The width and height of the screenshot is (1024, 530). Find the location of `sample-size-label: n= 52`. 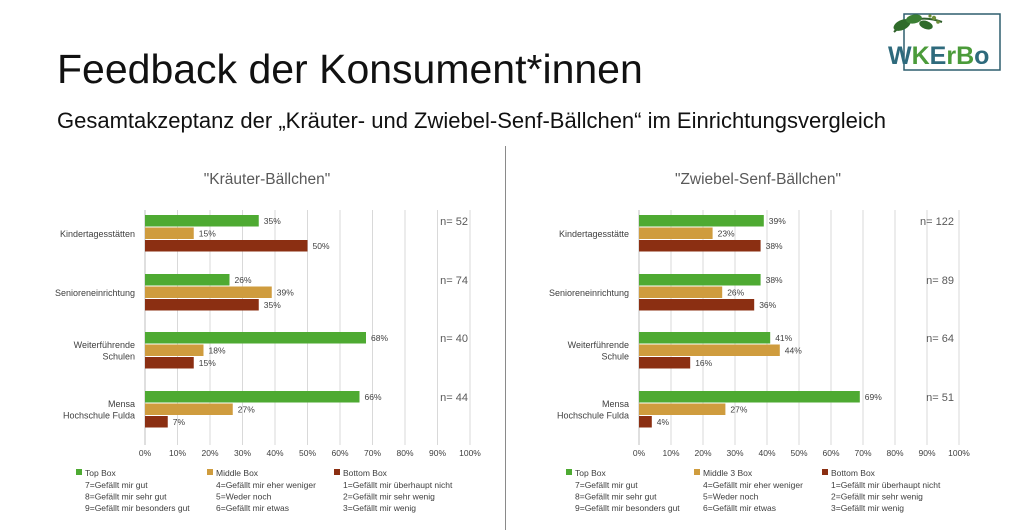

sample-size-label: n= 52 is located at coordinates (454, 222).